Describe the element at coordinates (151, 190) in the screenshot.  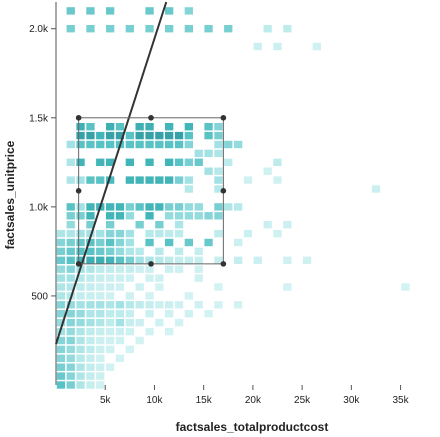
I see `selection-handles` at that location.